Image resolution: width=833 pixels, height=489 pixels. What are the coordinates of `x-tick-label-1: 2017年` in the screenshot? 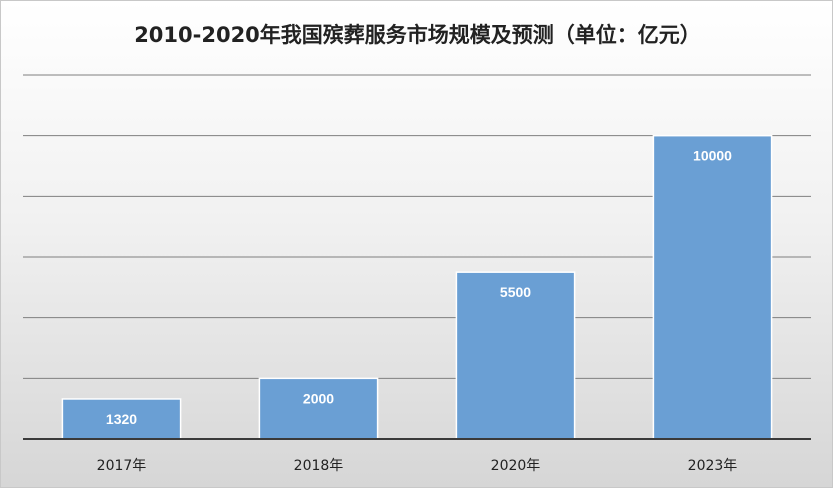 It's located at (122, 466).